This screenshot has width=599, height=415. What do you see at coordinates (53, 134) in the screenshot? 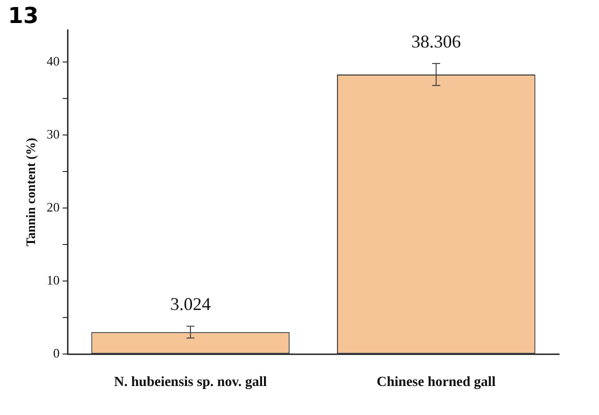
I see `y-tick-label: 30` at bounding box center [53, 134].